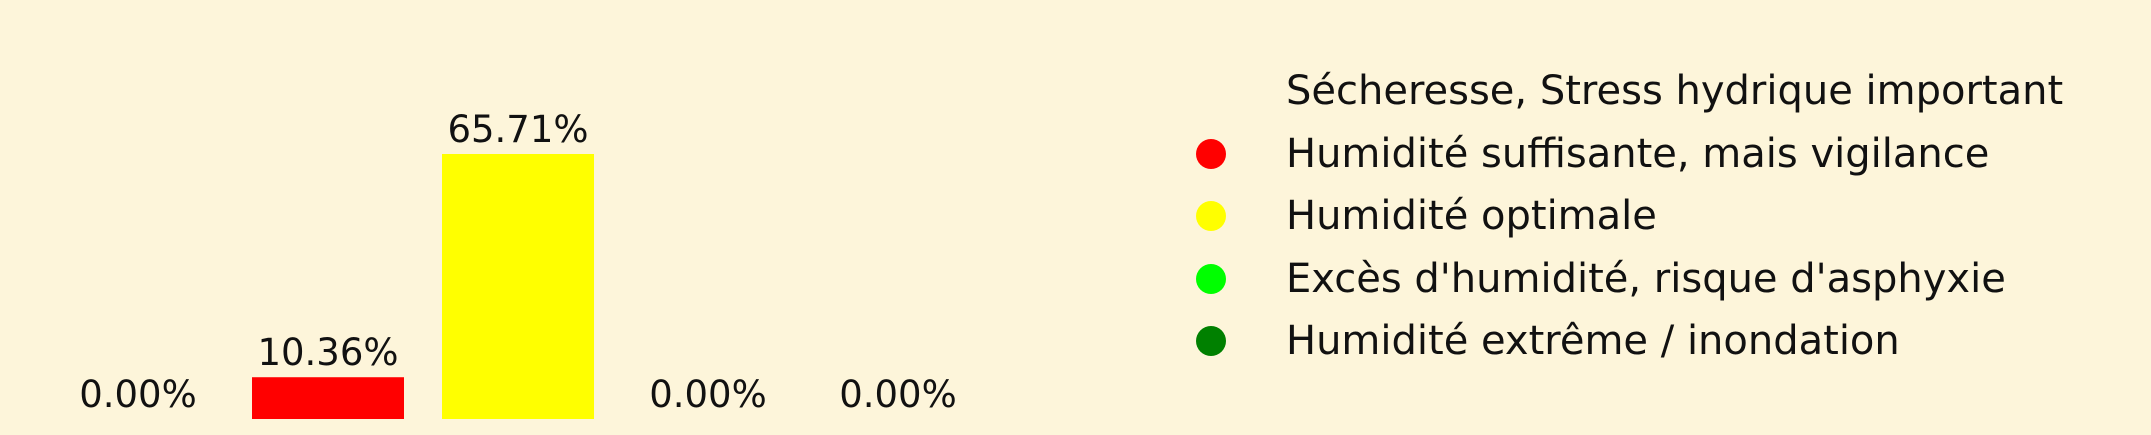 This screenshot has width=2151, height=435. I want to click on legend-label: Humidité suffisante, mais vigilance, so click(1638, 153).